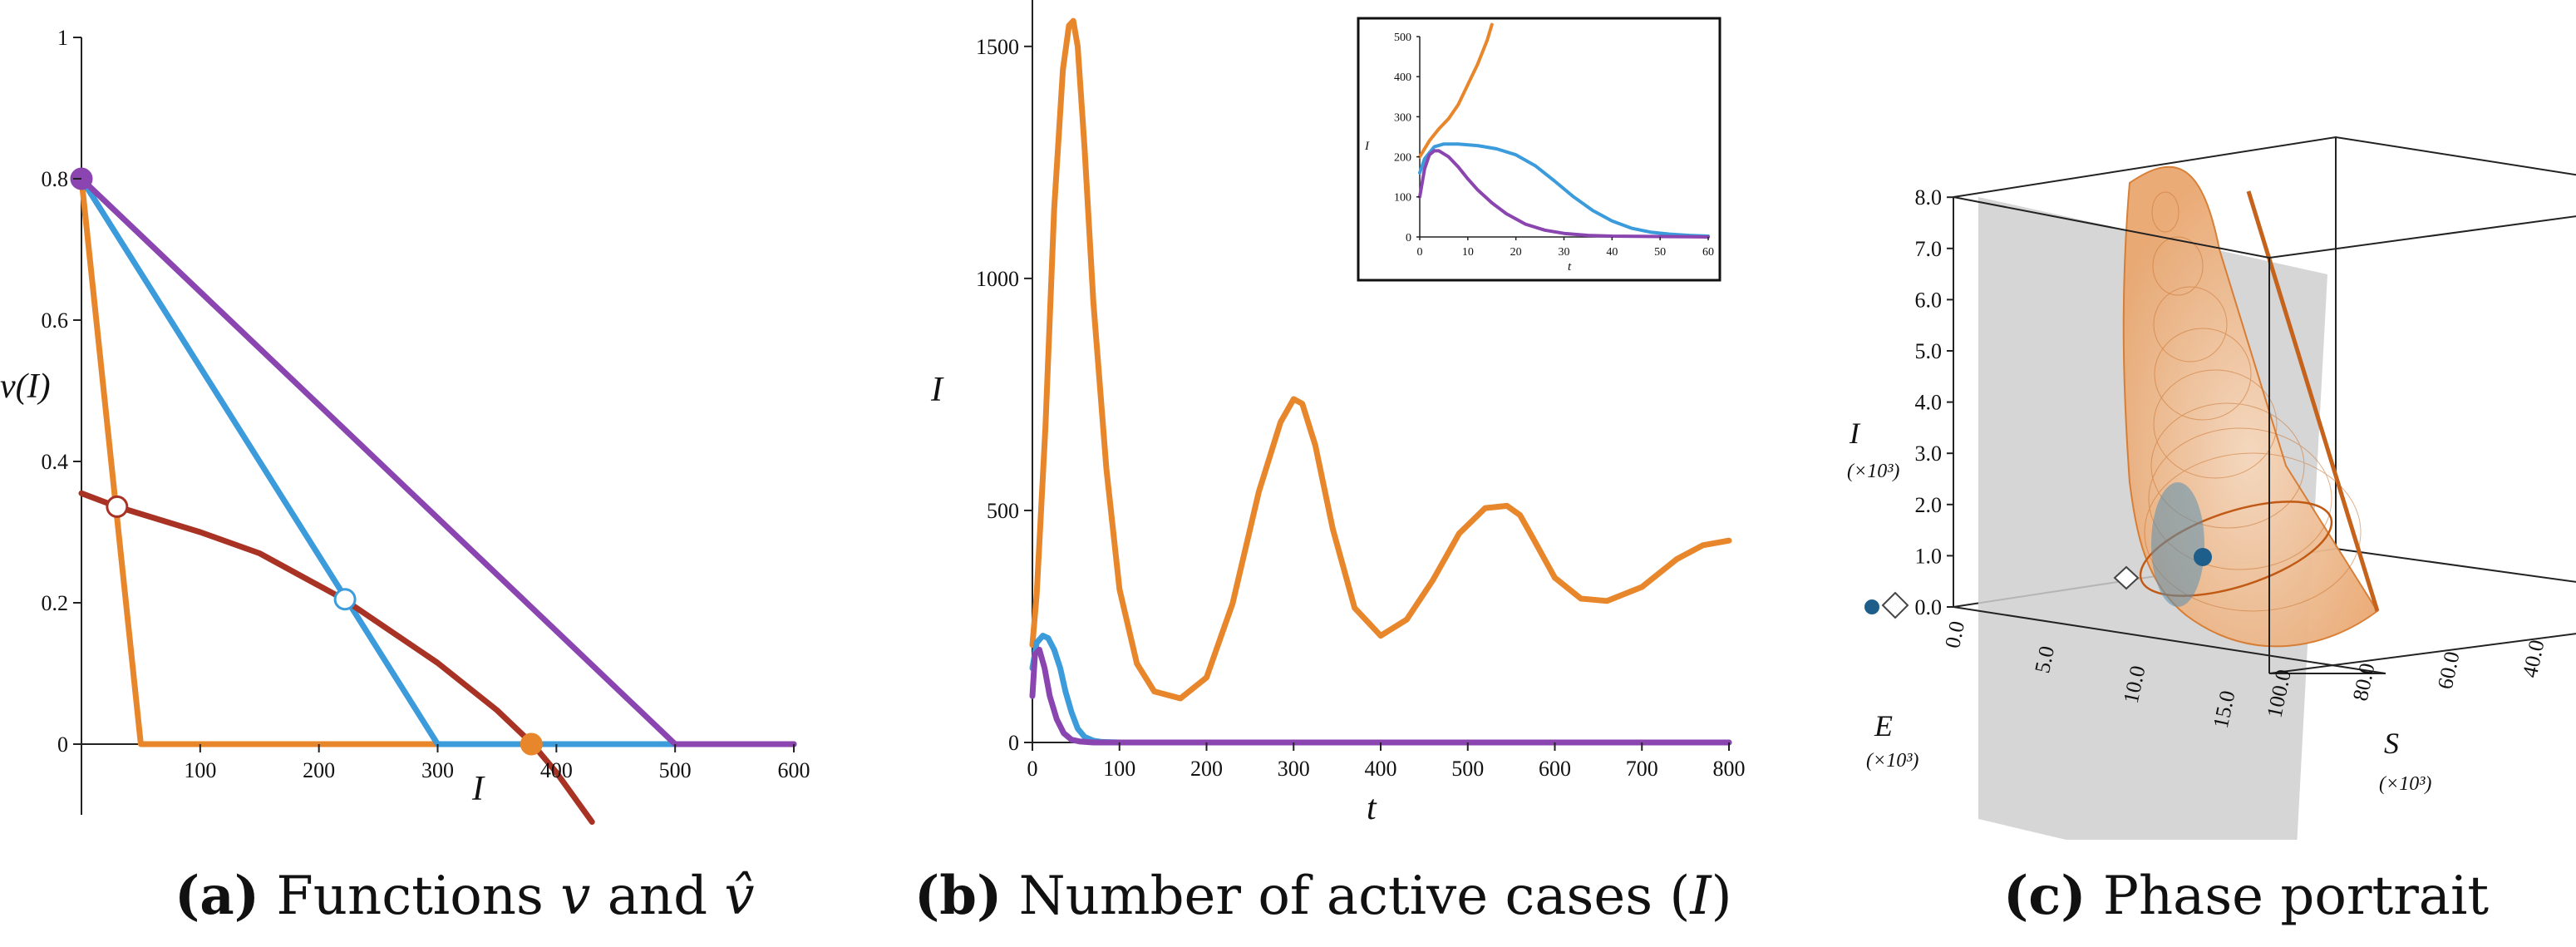 The width and height of the screenshot is (2576, 947). What do you see at coordinates (410, 896) in the screenshot?
I see `caption-a-text: Functions` at bounding box center [410, 896].